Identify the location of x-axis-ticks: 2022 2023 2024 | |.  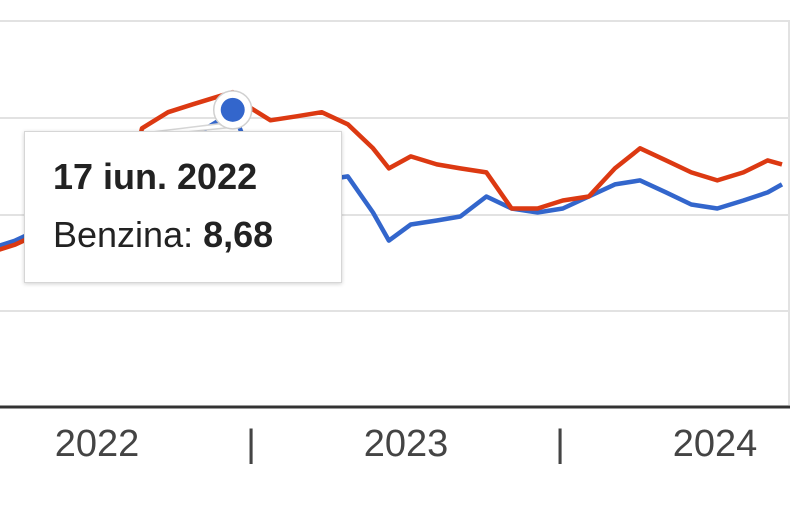
(406, 444).